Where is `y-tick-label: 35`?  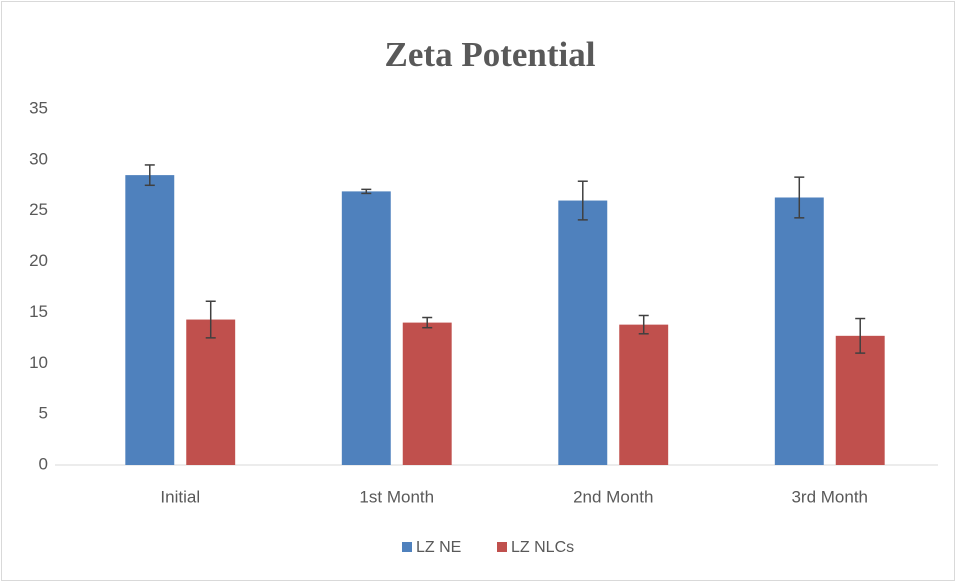
y-tick-label: 35 is located at coordinates (38, 107).